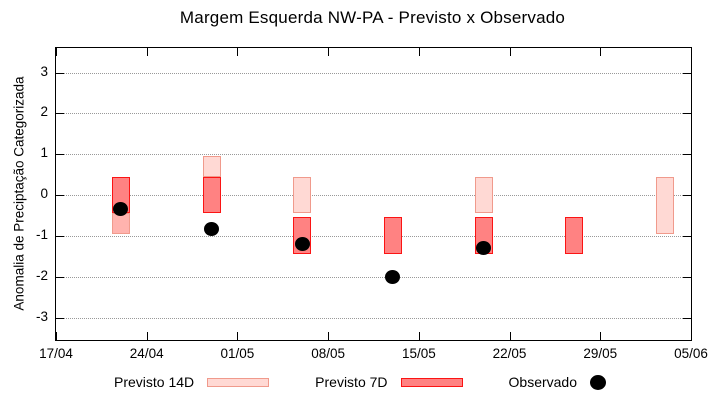  What do you see at coordinates (431, 382) in the screenshot?
I see `previsto-7d-swatch-icon` at bounding box center [431, 382].